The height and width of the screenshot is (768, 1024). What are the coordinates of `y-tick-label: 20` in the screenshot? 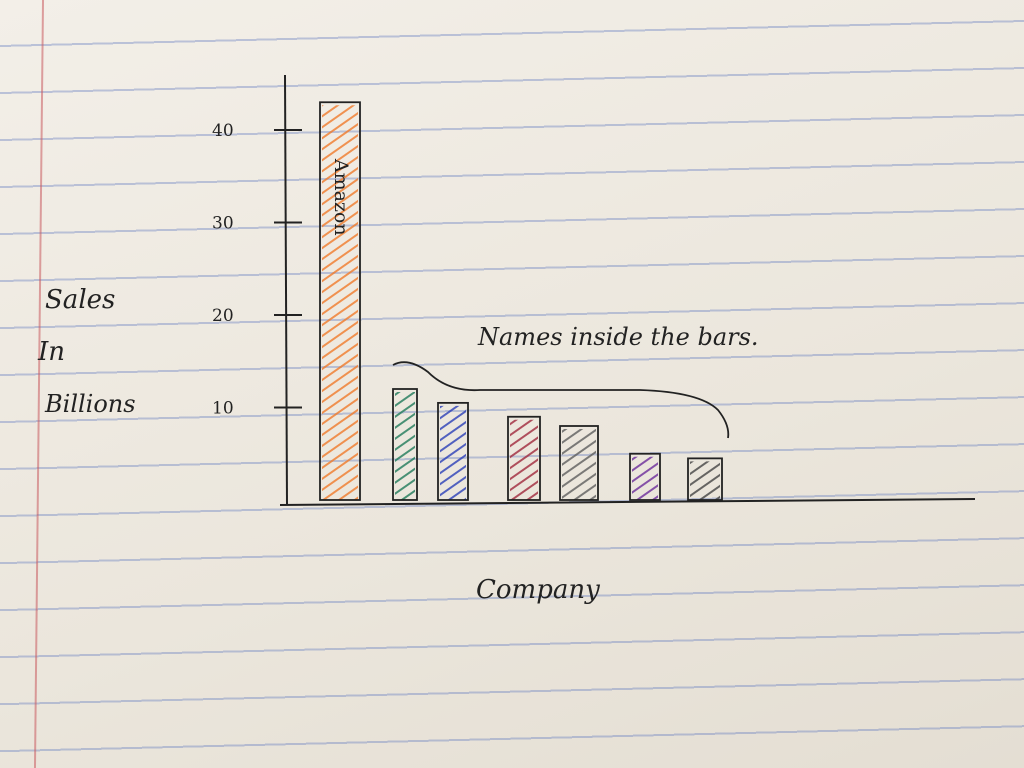 It's located at (223, 316).